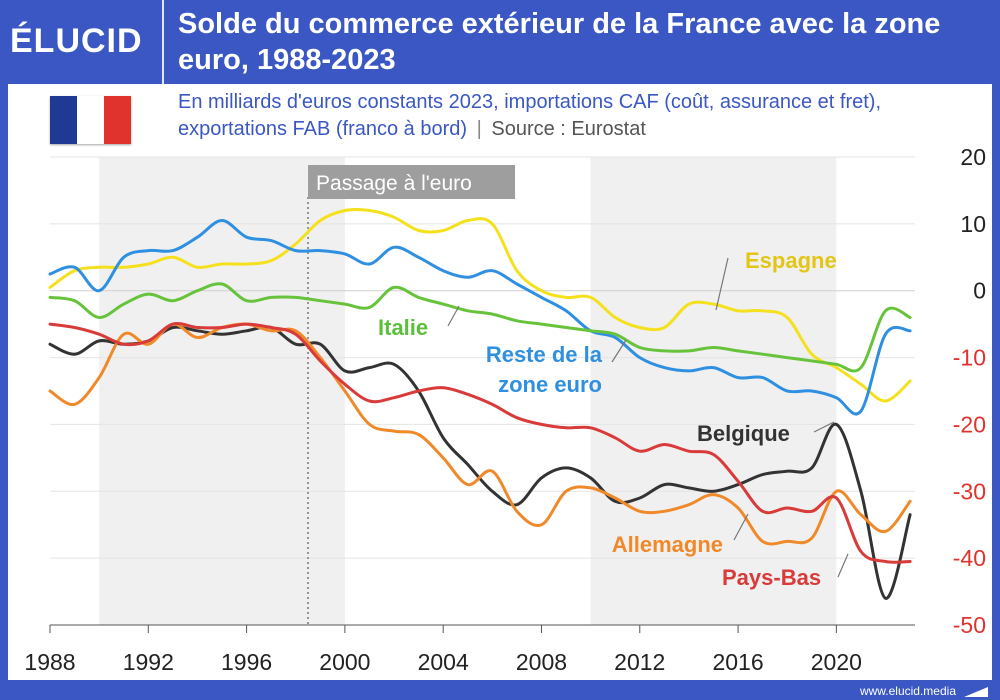 This screenshot has width=1000, height=700. Describe the element at coordinates (969, 491) in the screenshot. I see `y-tick-label-5: -30` at that location.